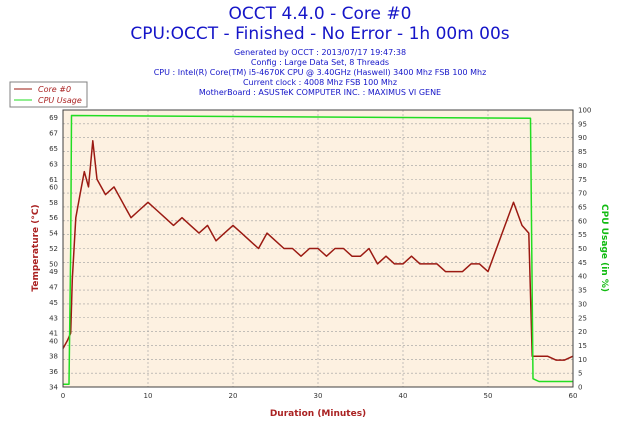 The image size is (640, 427). What do you see at coordinates (320, 62) in the screenshot?
I see `info-config: Config : Large Data Set, 8 Threads` at bounding box center [320, 62].